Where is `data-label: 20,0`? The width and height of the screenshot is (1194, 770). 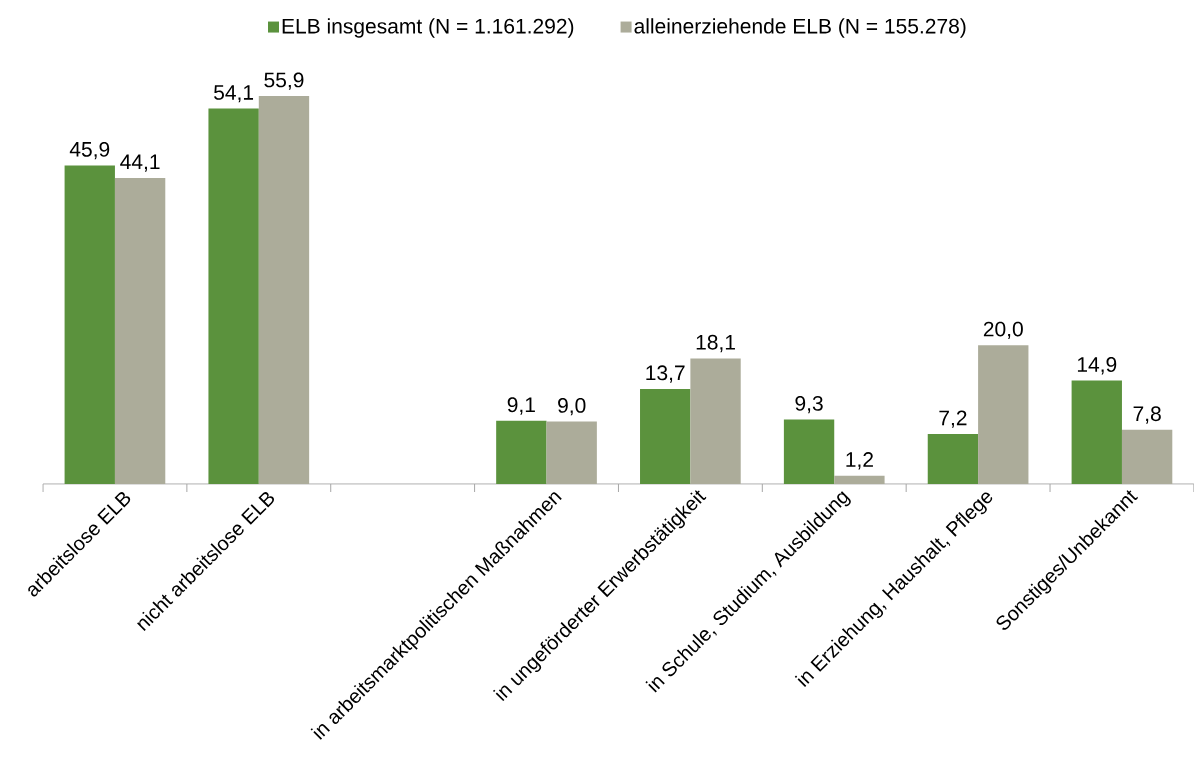
data-label: 20,0 is located at coordinates (1003, 330).